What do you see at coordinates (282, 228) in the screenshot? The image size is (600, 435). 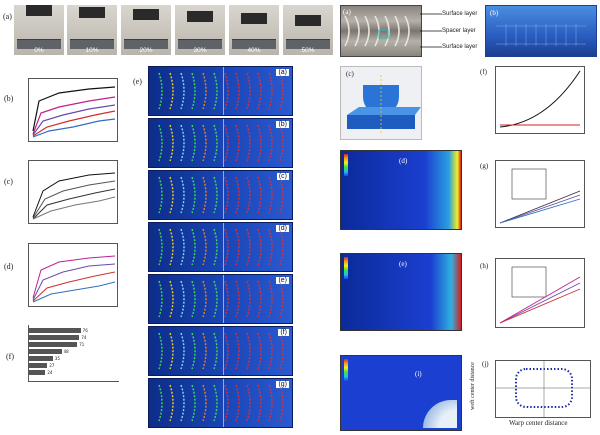 I see `fem-panel-tag: (d)` at bounding box center [282, 228].